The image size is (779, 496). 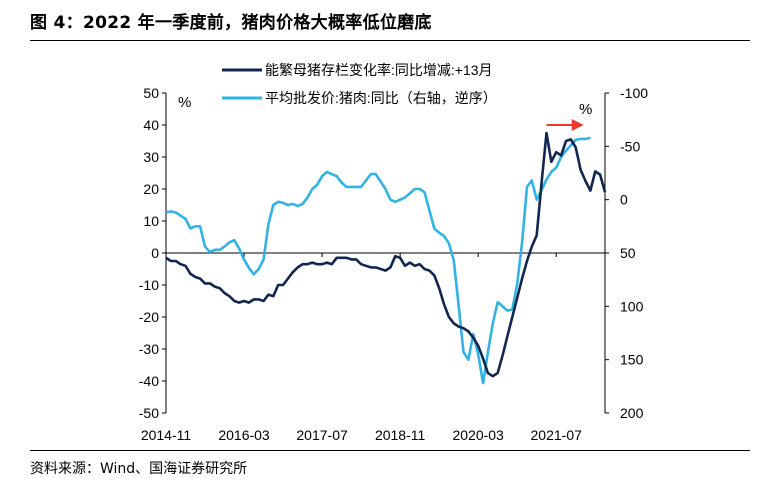 What do you see at coordinates (149, 413) in the screenshot?
I see `left-tick-label: -50` at bounding box center [149, 413].